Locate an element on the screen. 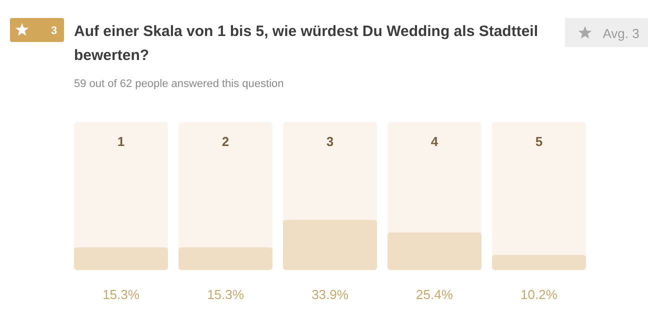 Image resolution: width=667 pixels, height=327 pixels. text: 3 is located at coordinates (54, 31).